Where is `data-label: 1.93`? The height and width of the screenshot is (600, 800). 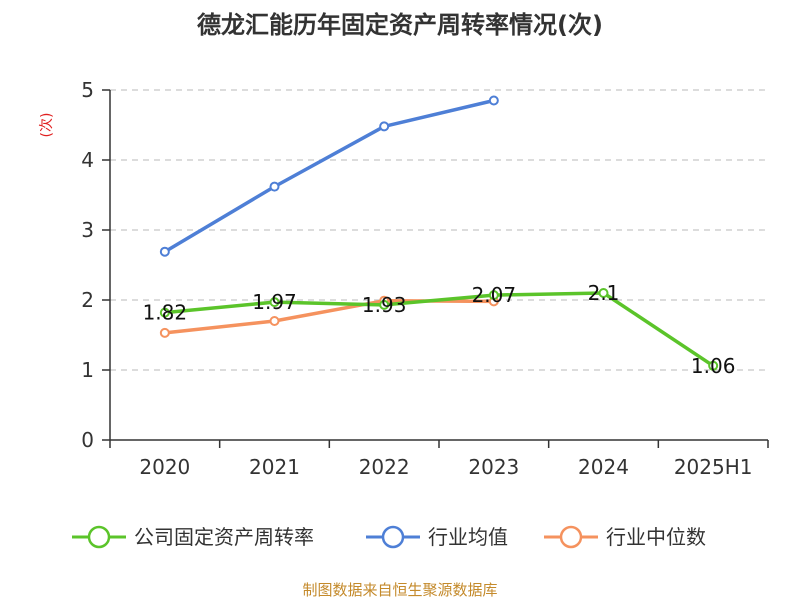
data-label: 1.93 is located at coordinates (384, 305).